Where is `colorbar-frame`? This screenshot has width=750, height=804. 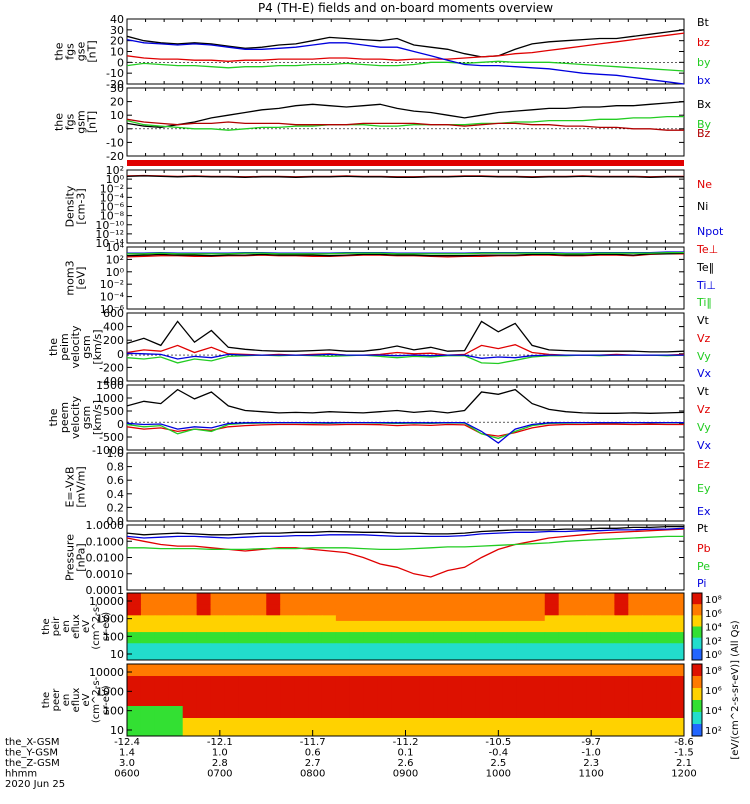
colorbar-frame is located at coordinates (697, 700).